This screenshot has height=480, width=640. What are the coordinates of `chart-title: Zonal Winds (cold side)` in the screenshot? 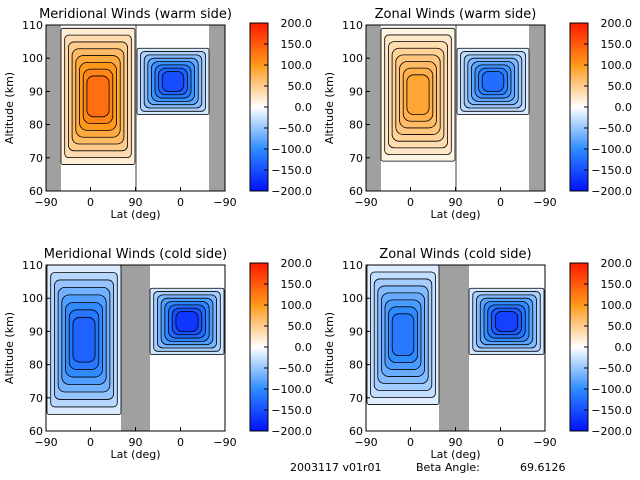 It's located at (455, 254).